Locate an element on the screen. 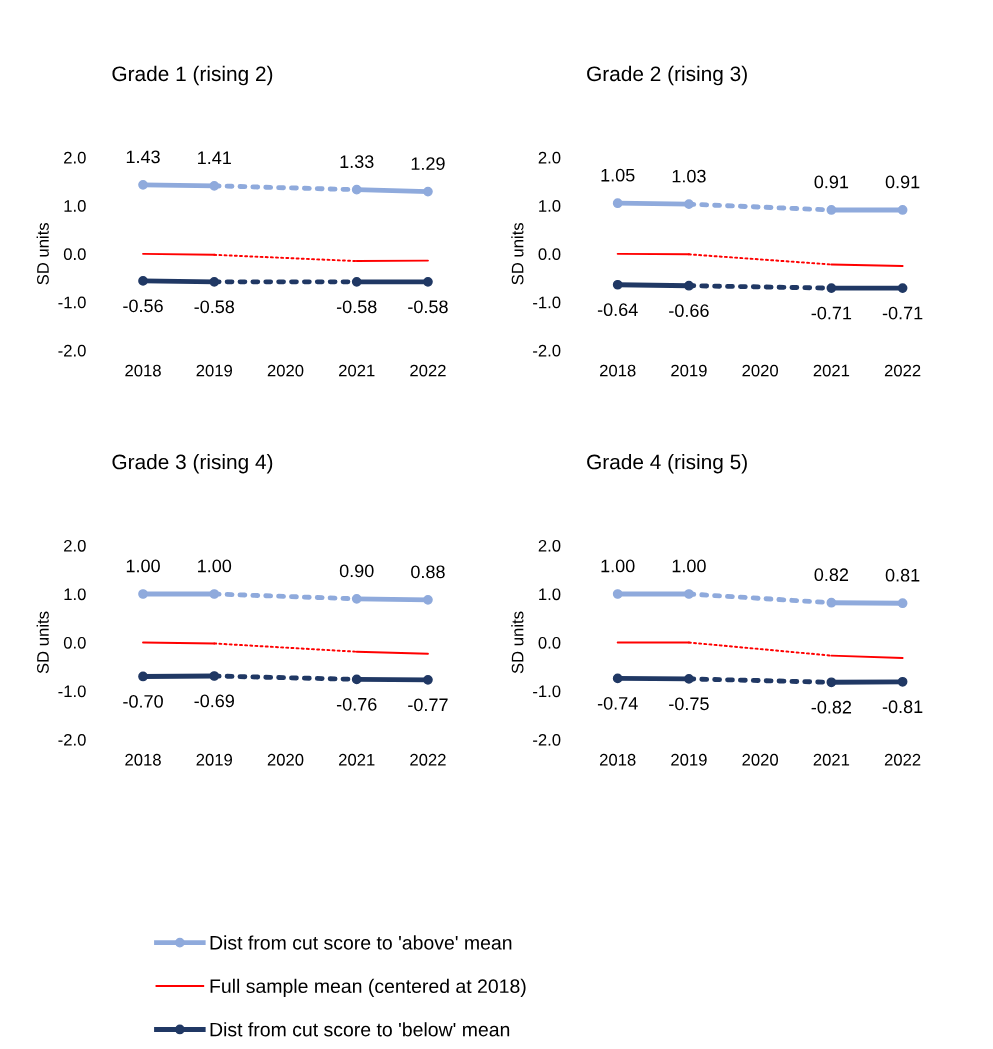  data-label: 1.29 is located at coordinates (428, 163).